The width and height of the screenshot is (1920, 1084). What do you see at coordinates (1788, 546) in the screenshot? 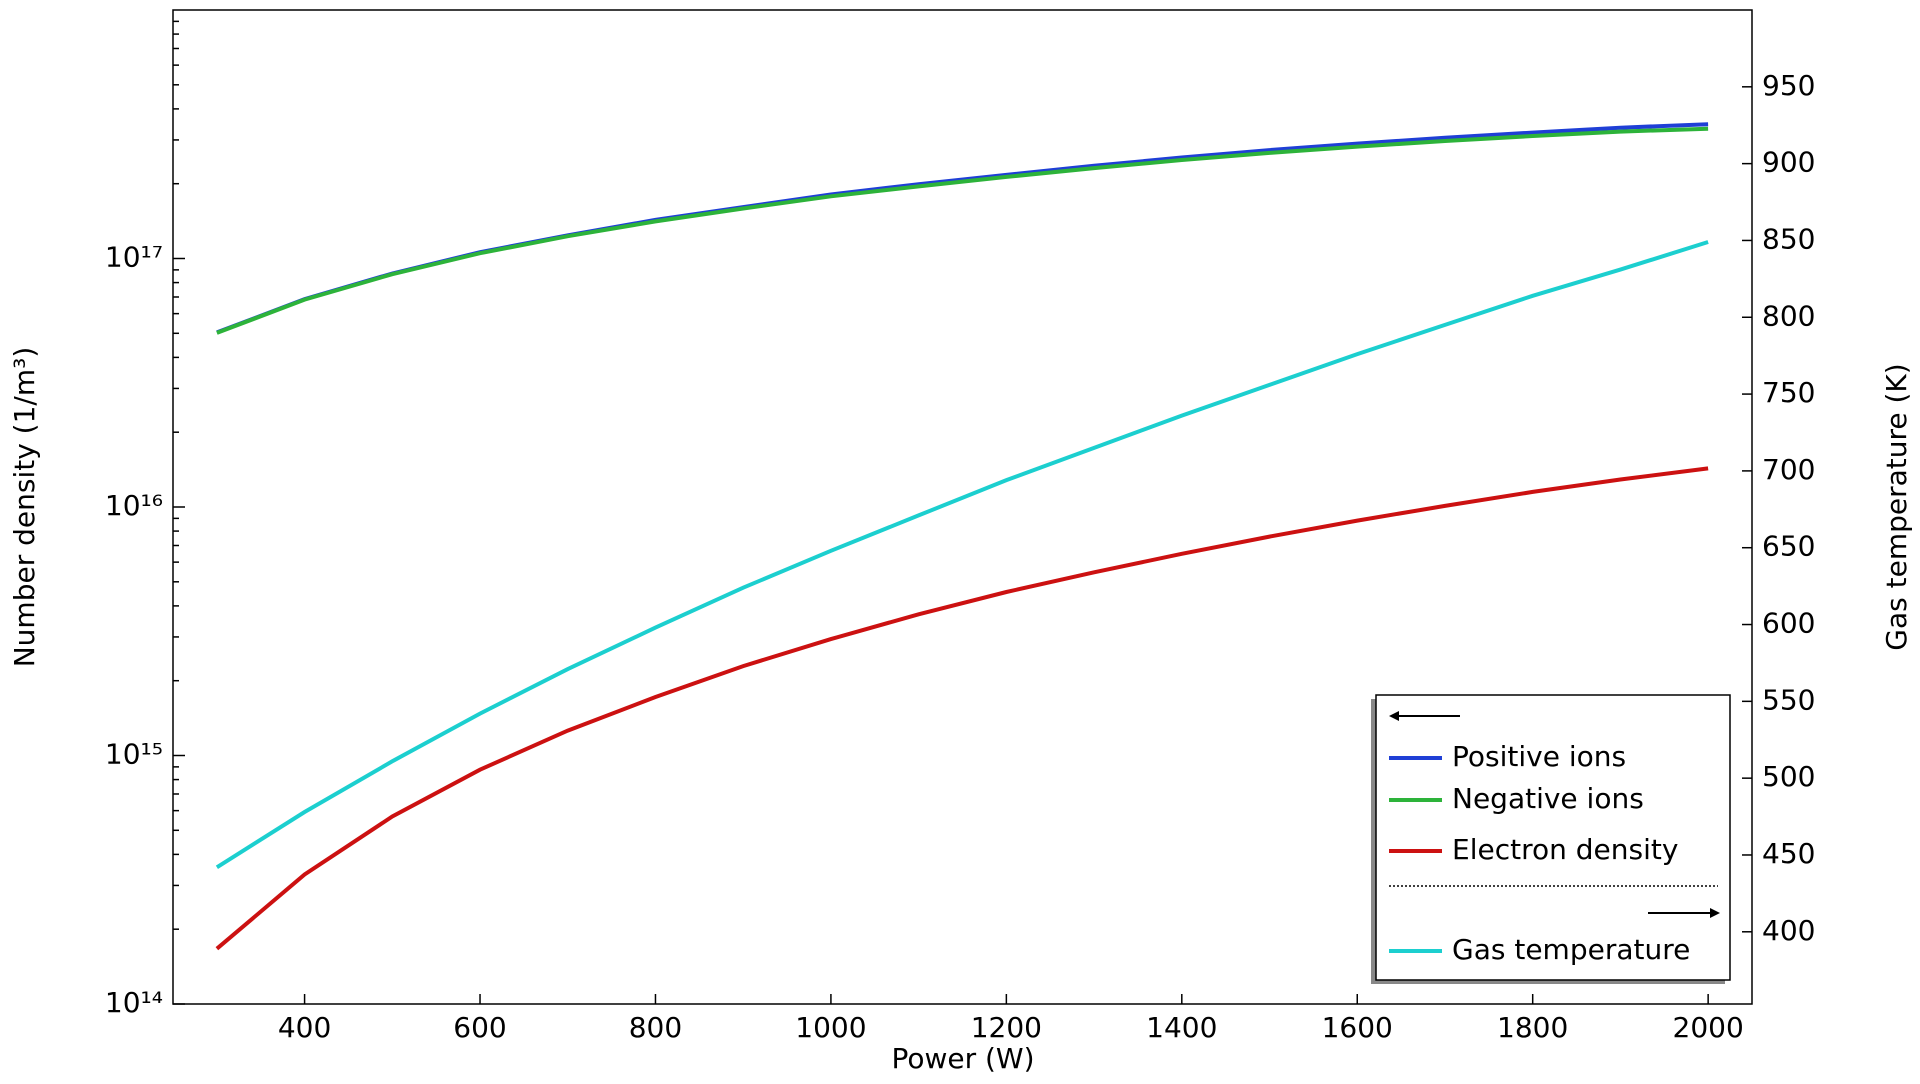
I see `y2-tick-label: 650` at bounding box center [1788, 546].